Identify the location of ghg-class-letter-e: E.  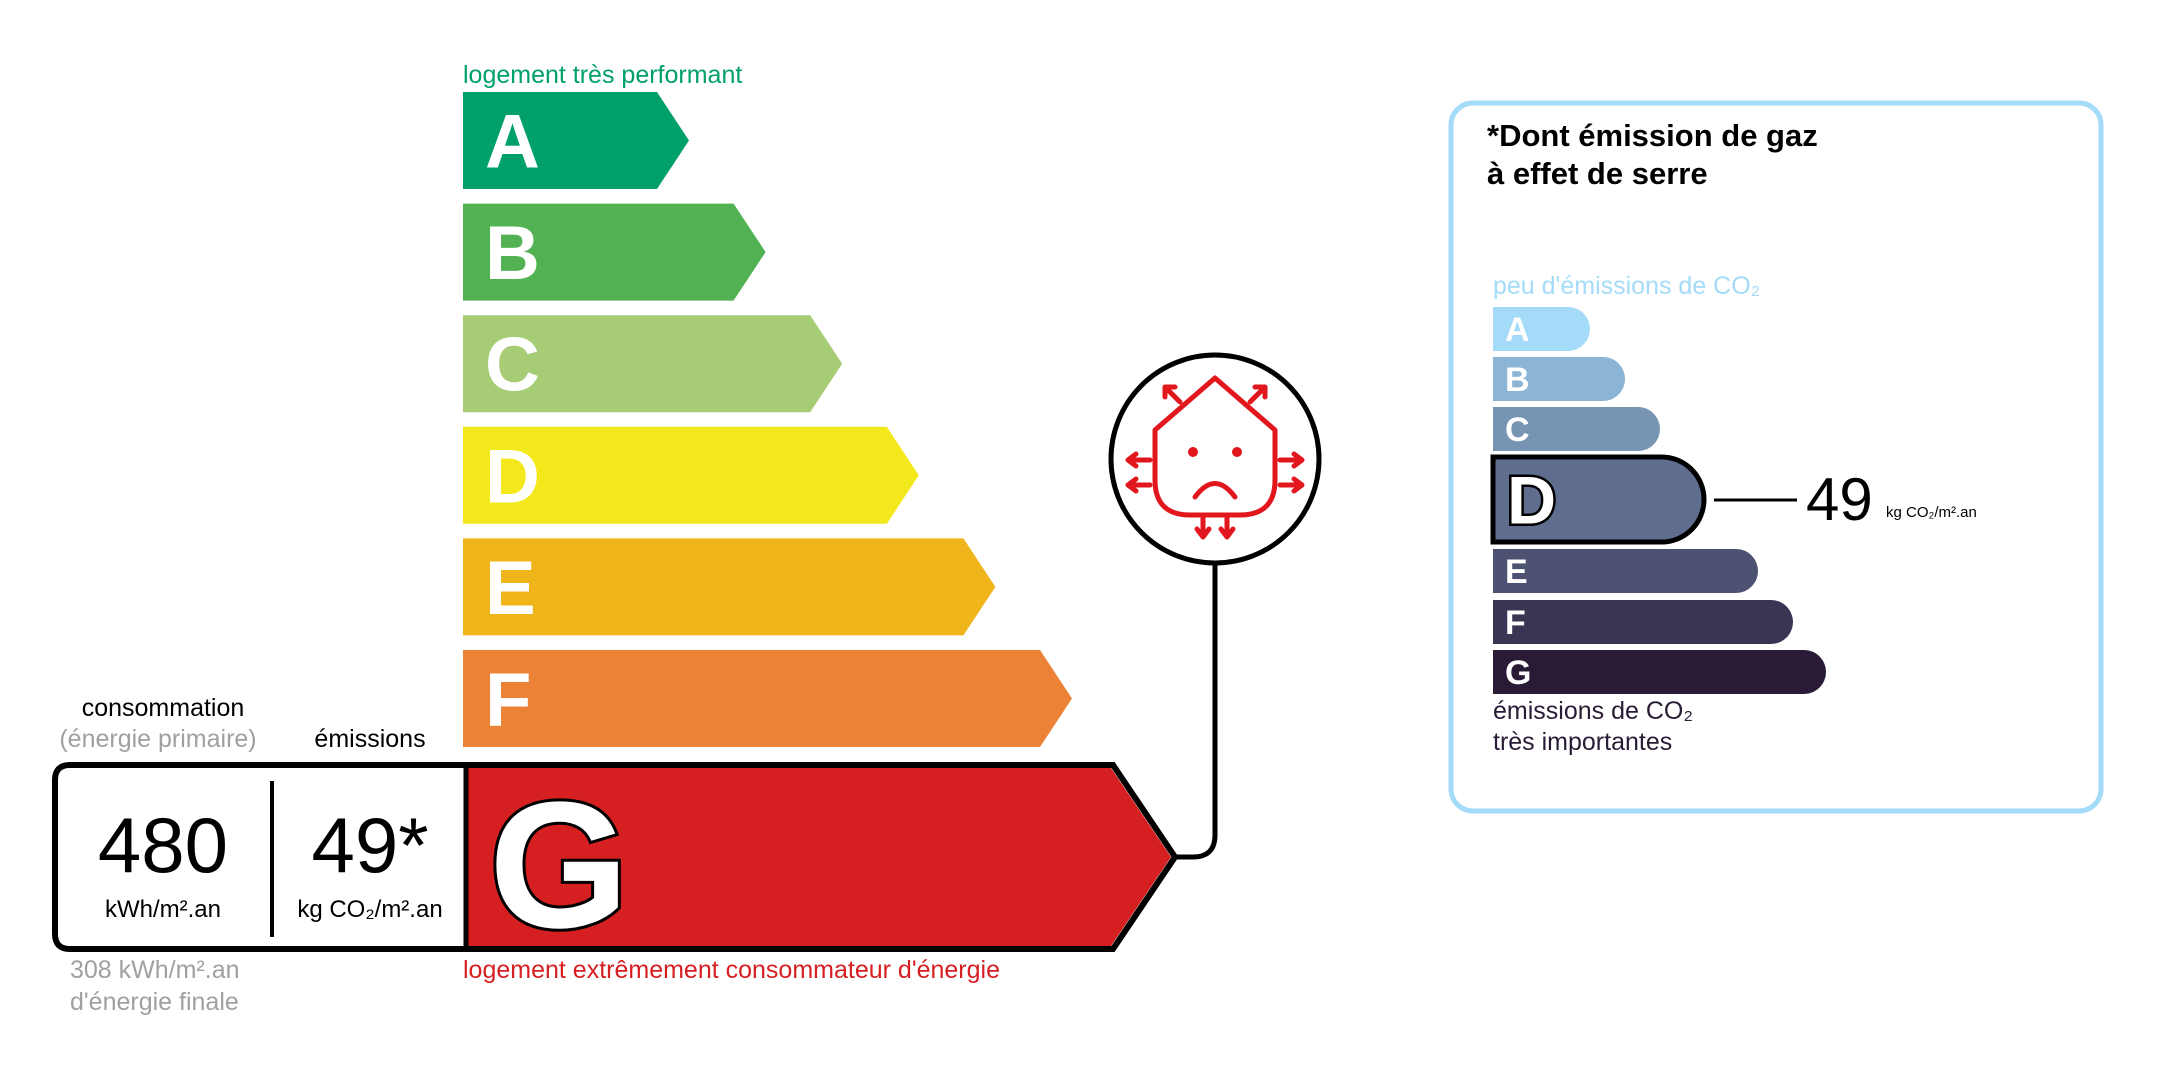
(1516, 572).